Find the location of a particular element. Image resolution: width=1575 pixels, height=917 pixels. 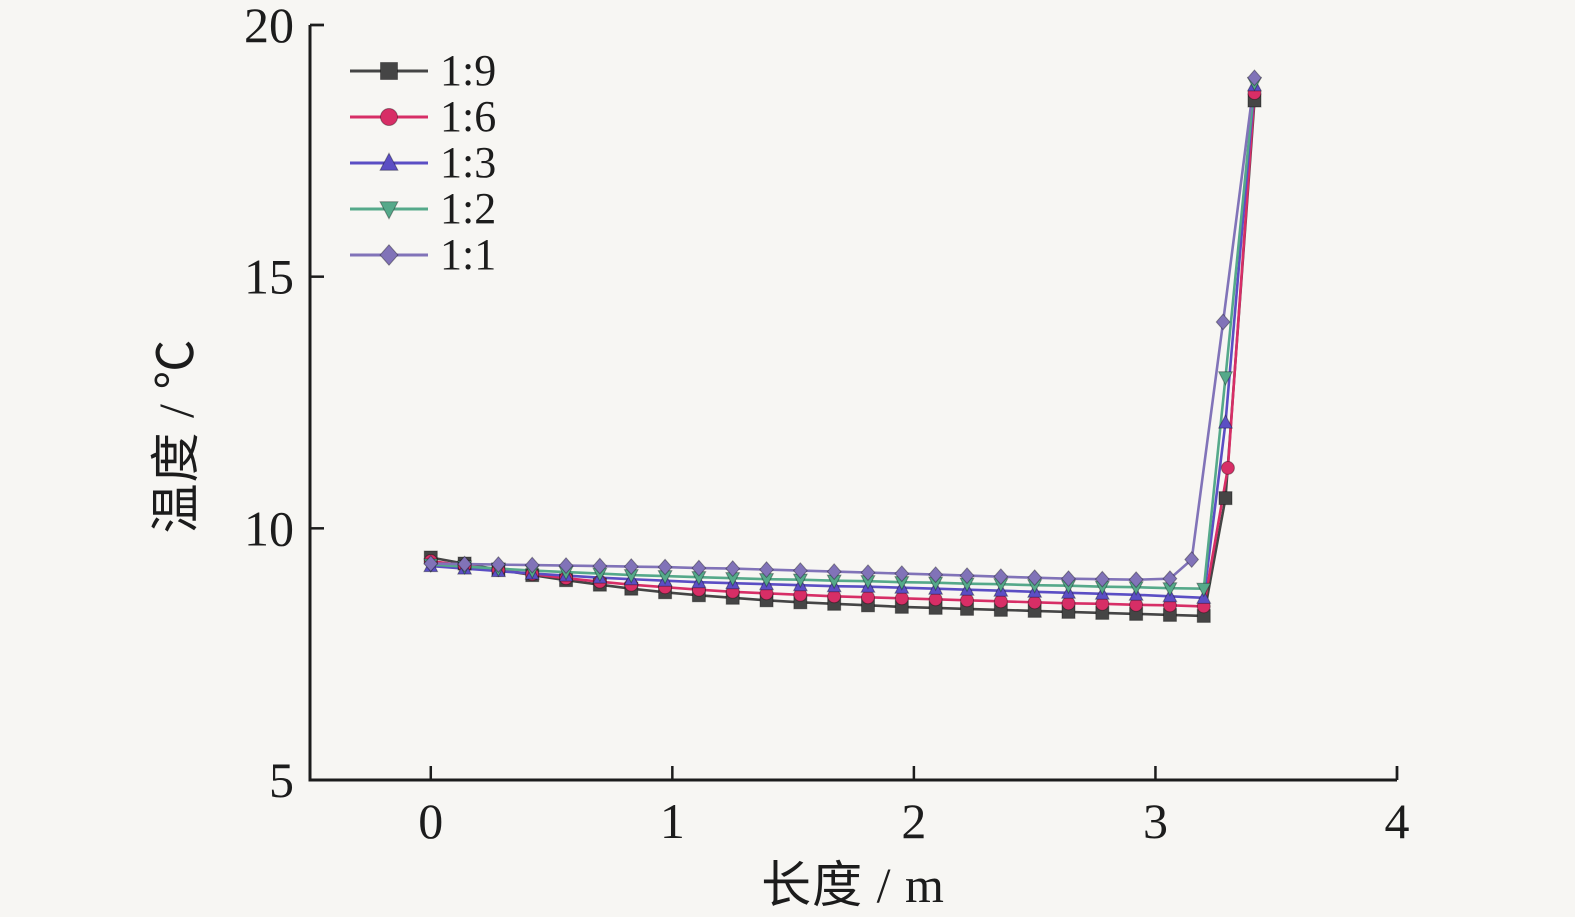

y-axis-label: 温度 / ℃ is located at coordinates (176, 436).